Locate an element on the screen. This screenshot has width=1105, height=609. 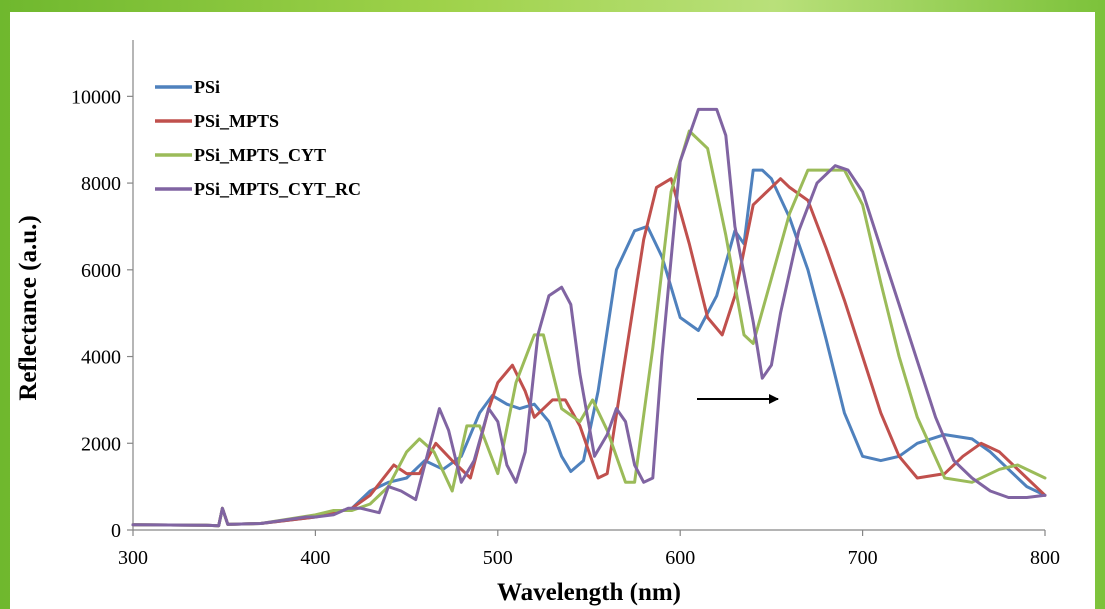
legend-label-psi: PSi is located at coordinates (207, 87).